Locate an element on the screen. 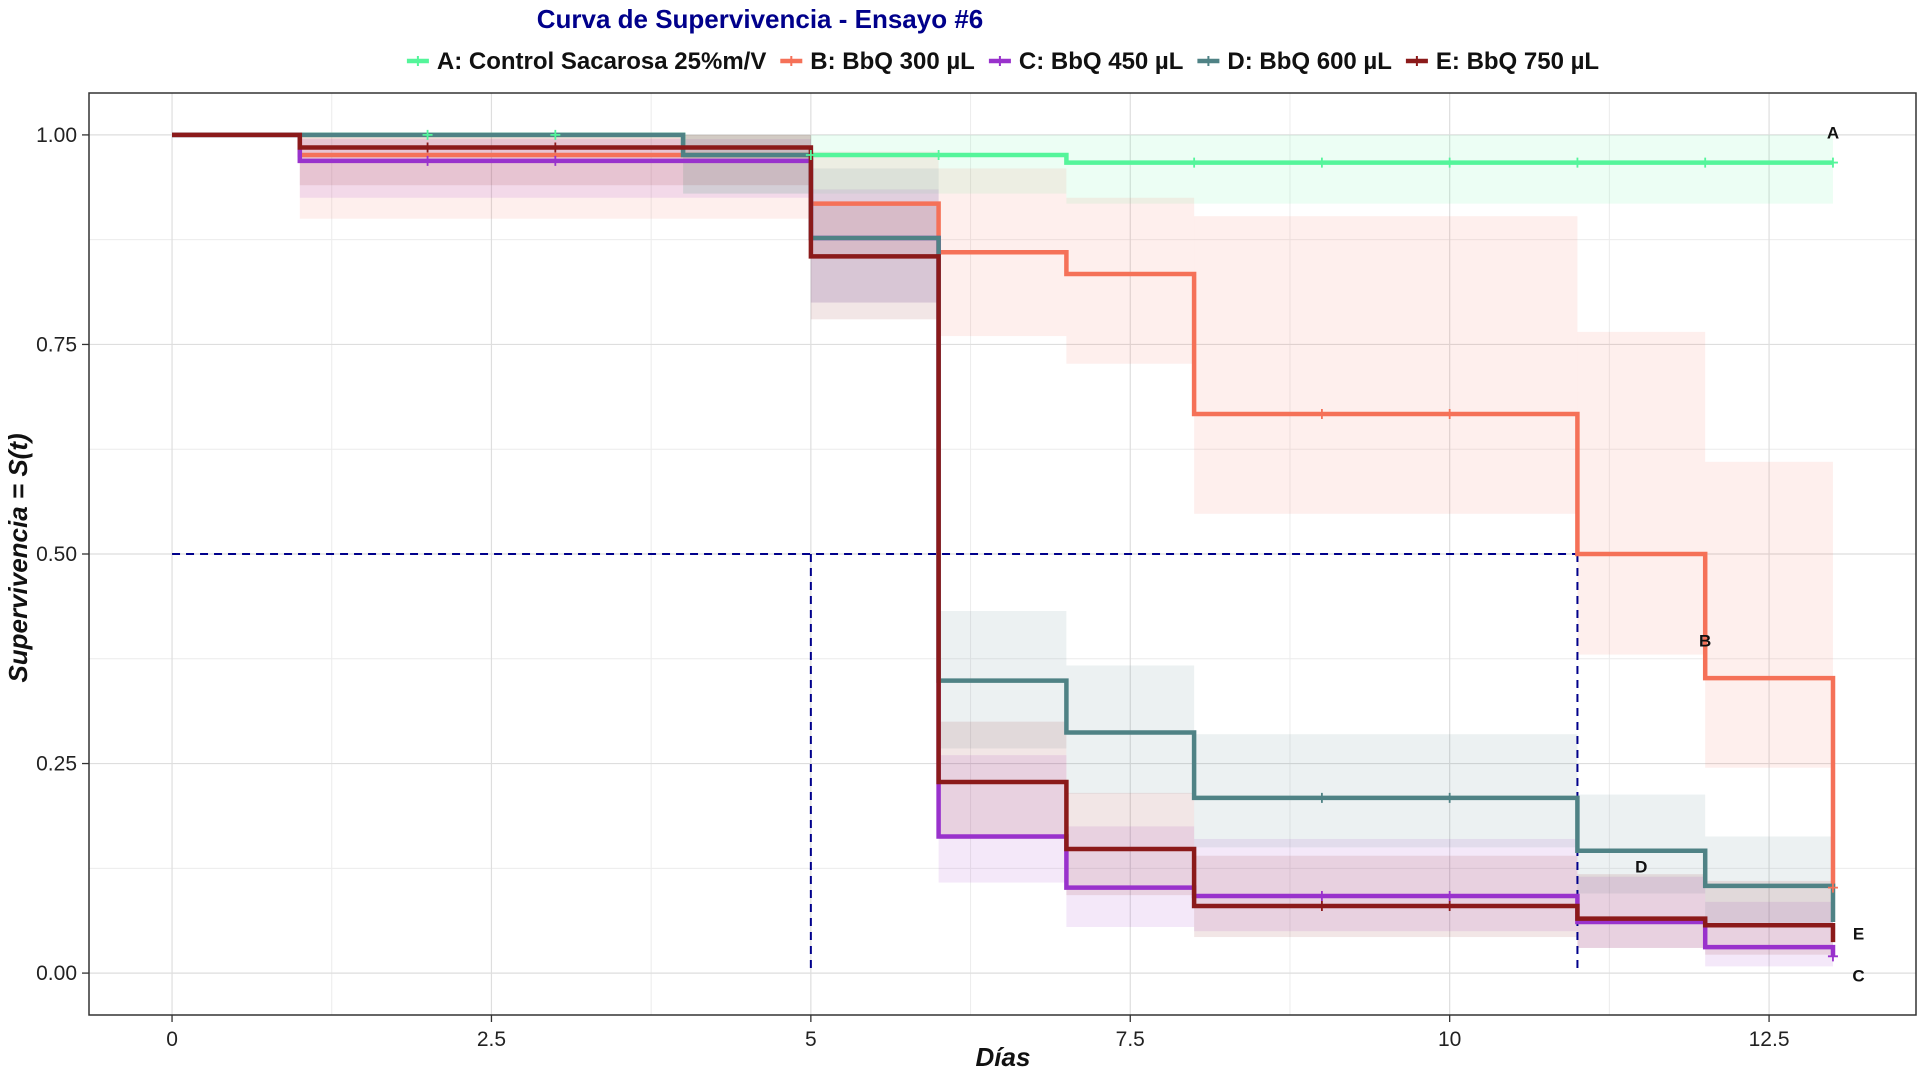  legend-item: E: BbQ 750 µL is located at coordinates (1502, 61).